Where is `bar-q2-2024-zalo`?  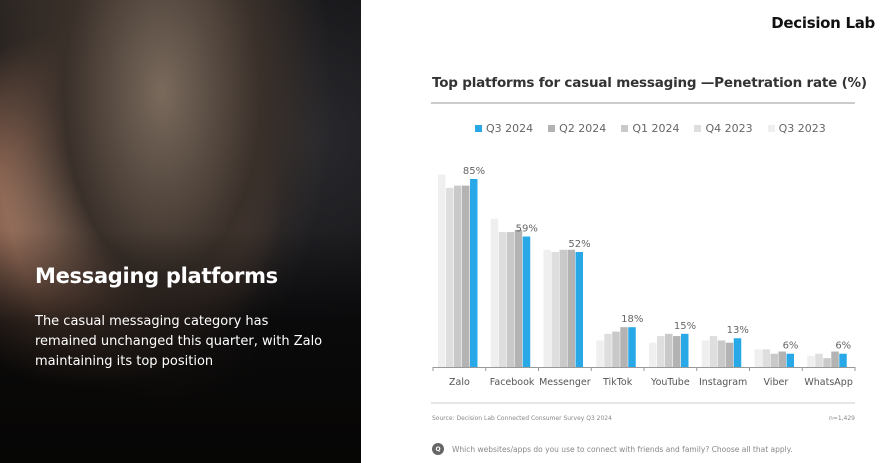
bar-q2-2024-zalo is located at coordinates (466, 276).